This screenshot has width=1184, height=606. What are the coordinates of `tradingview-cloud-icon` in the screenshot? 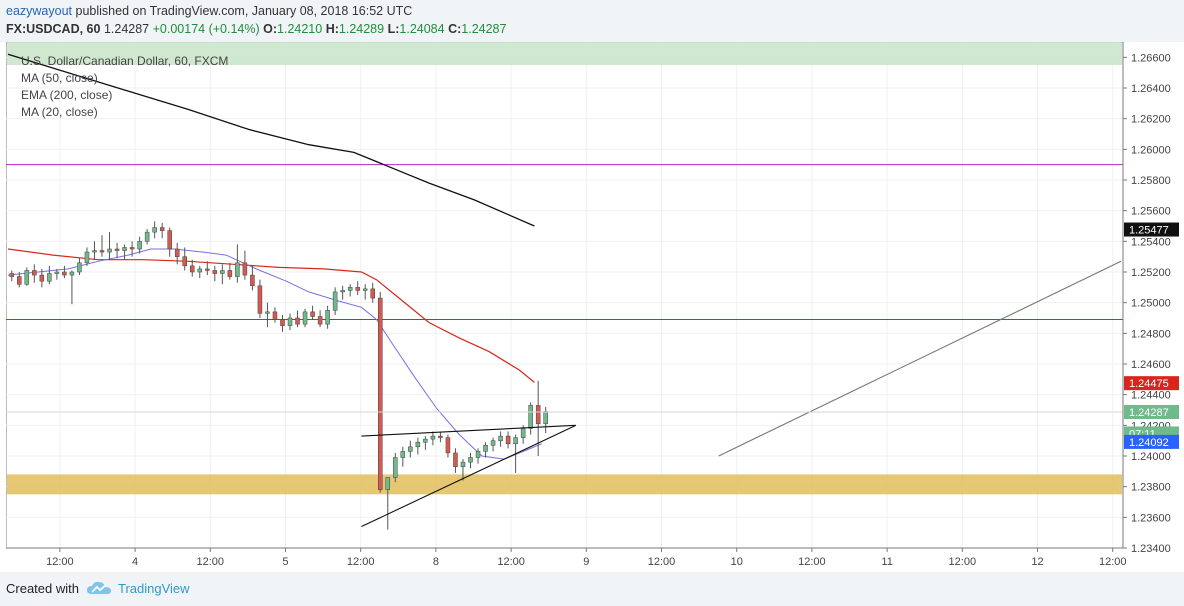 It's located at (99, 587).